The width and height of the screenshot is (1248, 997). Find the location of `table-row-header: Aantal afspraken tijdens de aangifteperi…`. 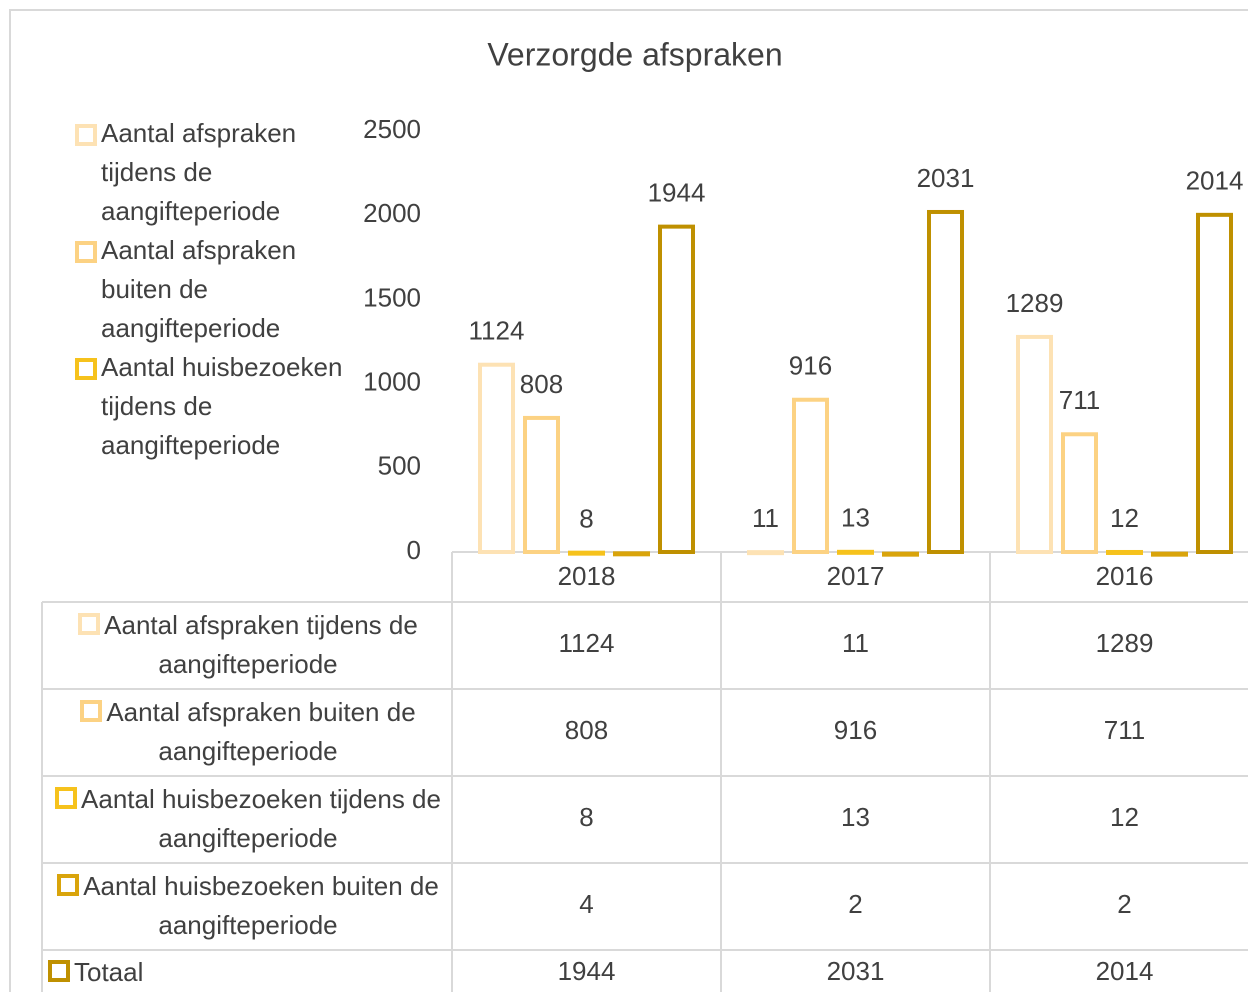

table-row-header: Aantal afspraken tijdens de aangifteperi… is located at coordinates (248, 645).